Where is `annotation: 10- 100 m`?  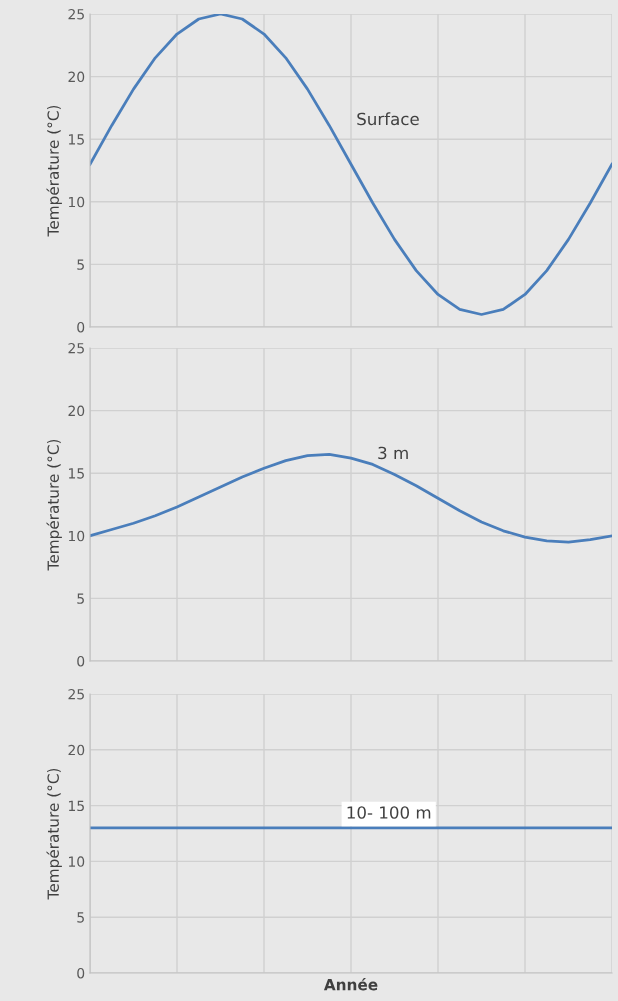
annotation: 10- 100 m is located at coordinates (389, 812).